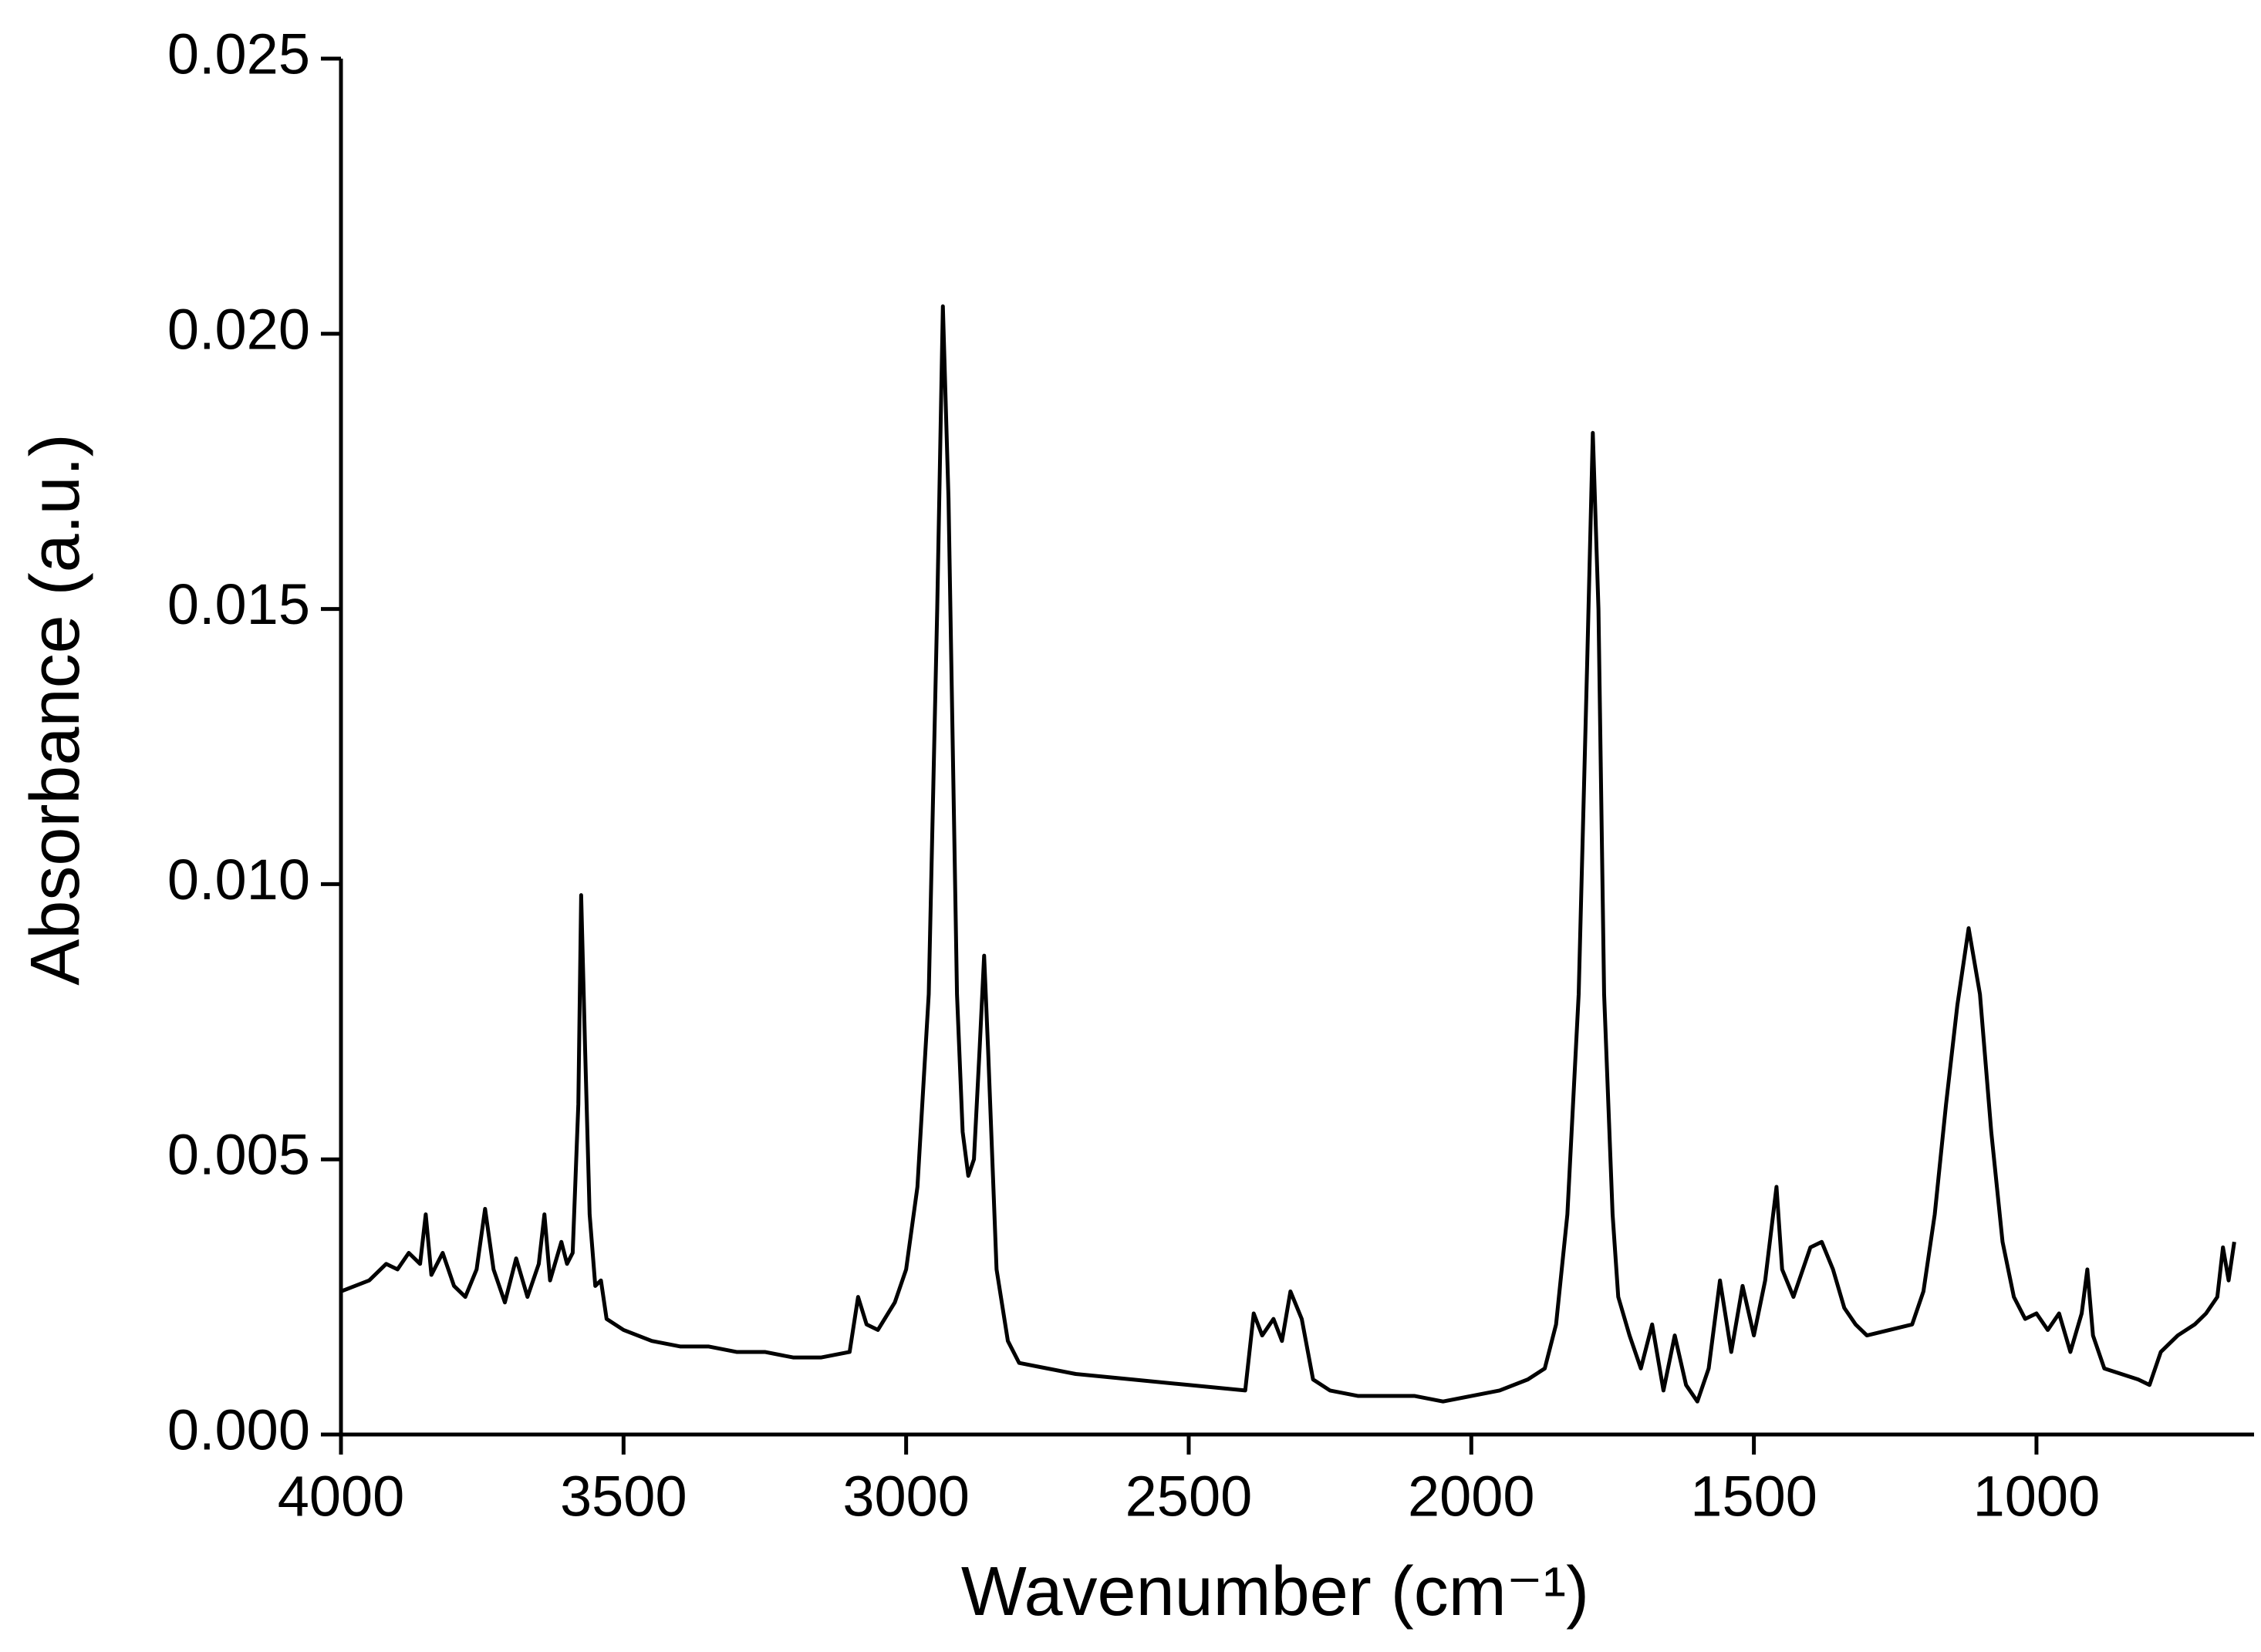  Describe the element at coordinates (238, 1155) in the screenshot. I see `y-tick-label: 0.005` at that location.